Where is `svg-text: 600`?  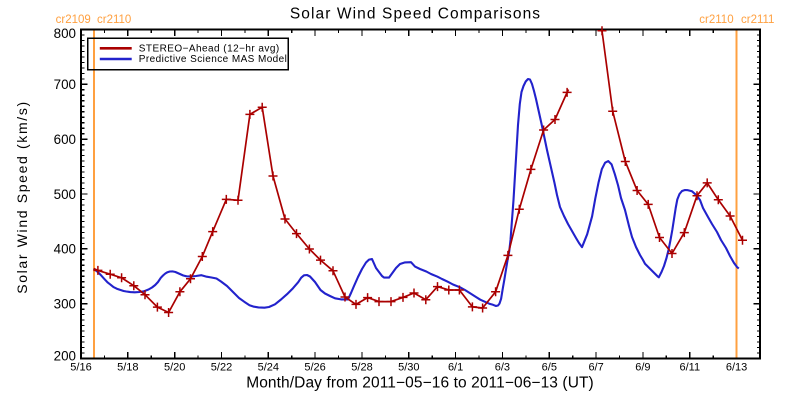
svg-text: 600 is located at coordinates (65, 139).